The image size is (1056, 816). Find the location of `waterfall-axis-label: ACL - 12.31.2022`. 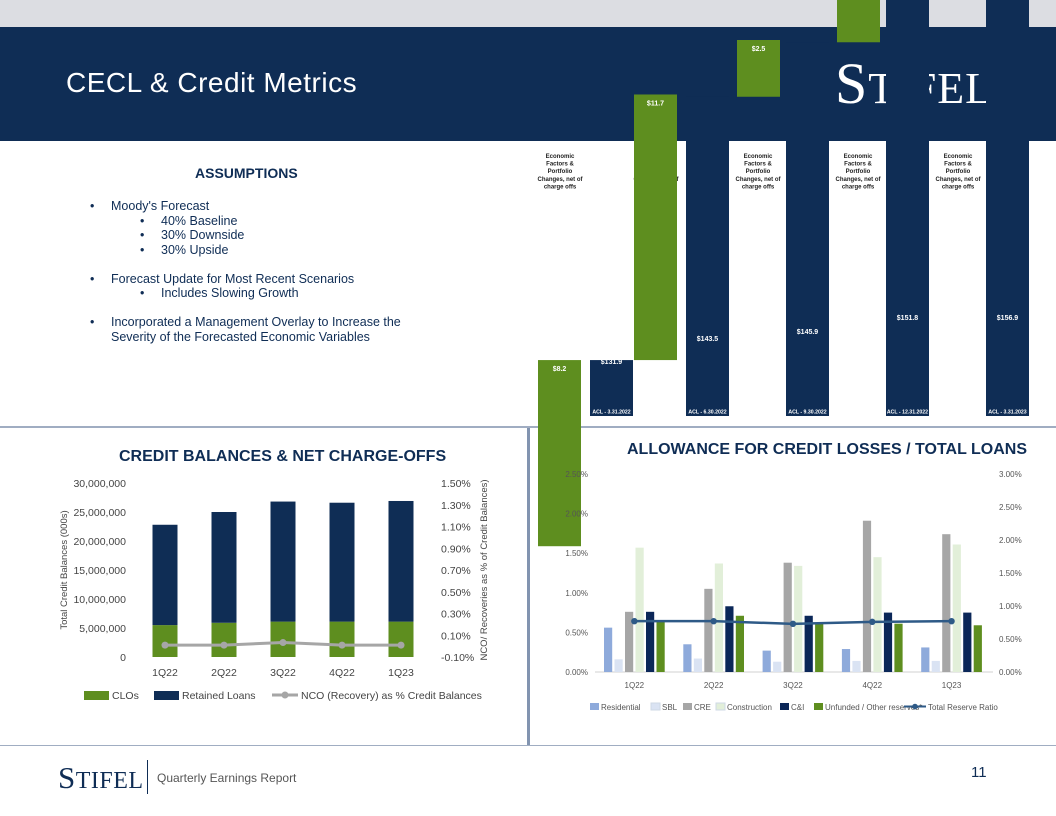

waterfall-axis-label: ACL - 12.31.2022 is located at coordinates (907, 413).